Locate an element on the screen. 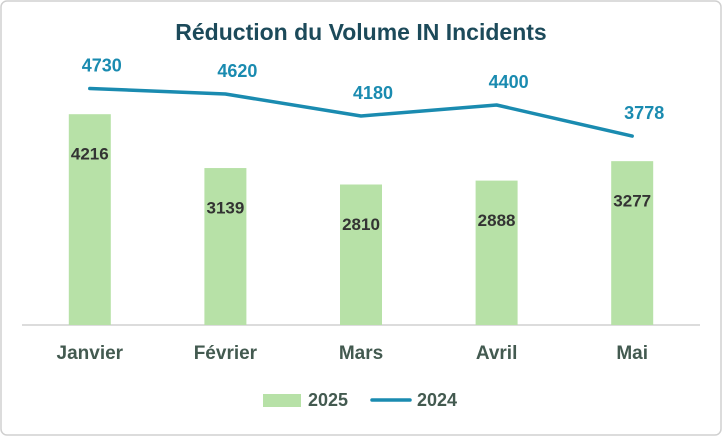 Image resolution: width=722 pixels, height=436 pixels. line-value-label: 4400 is located at coordinates (509, 82).